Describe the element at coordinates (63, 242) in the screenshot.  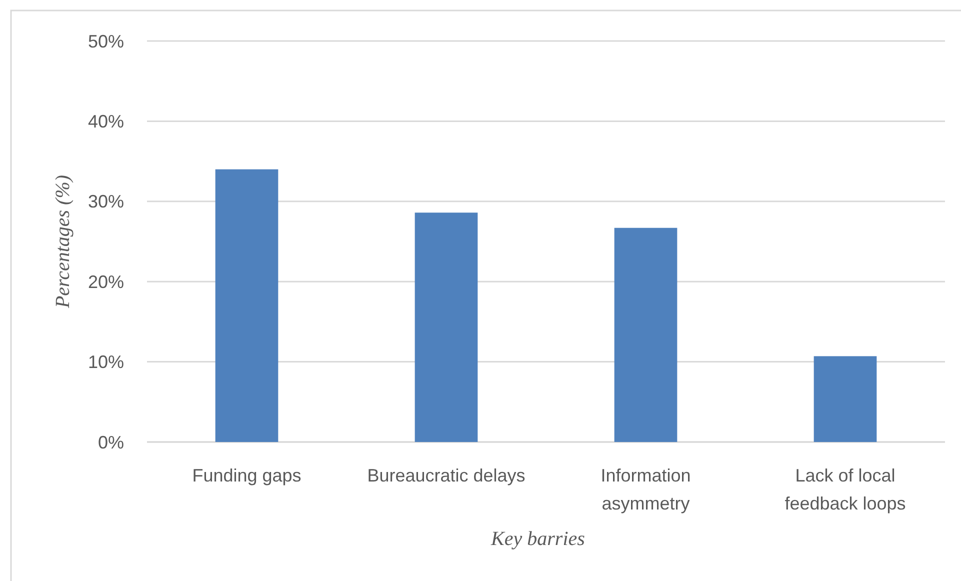
I see `y-axis-title: Percentages (%)` at that location.